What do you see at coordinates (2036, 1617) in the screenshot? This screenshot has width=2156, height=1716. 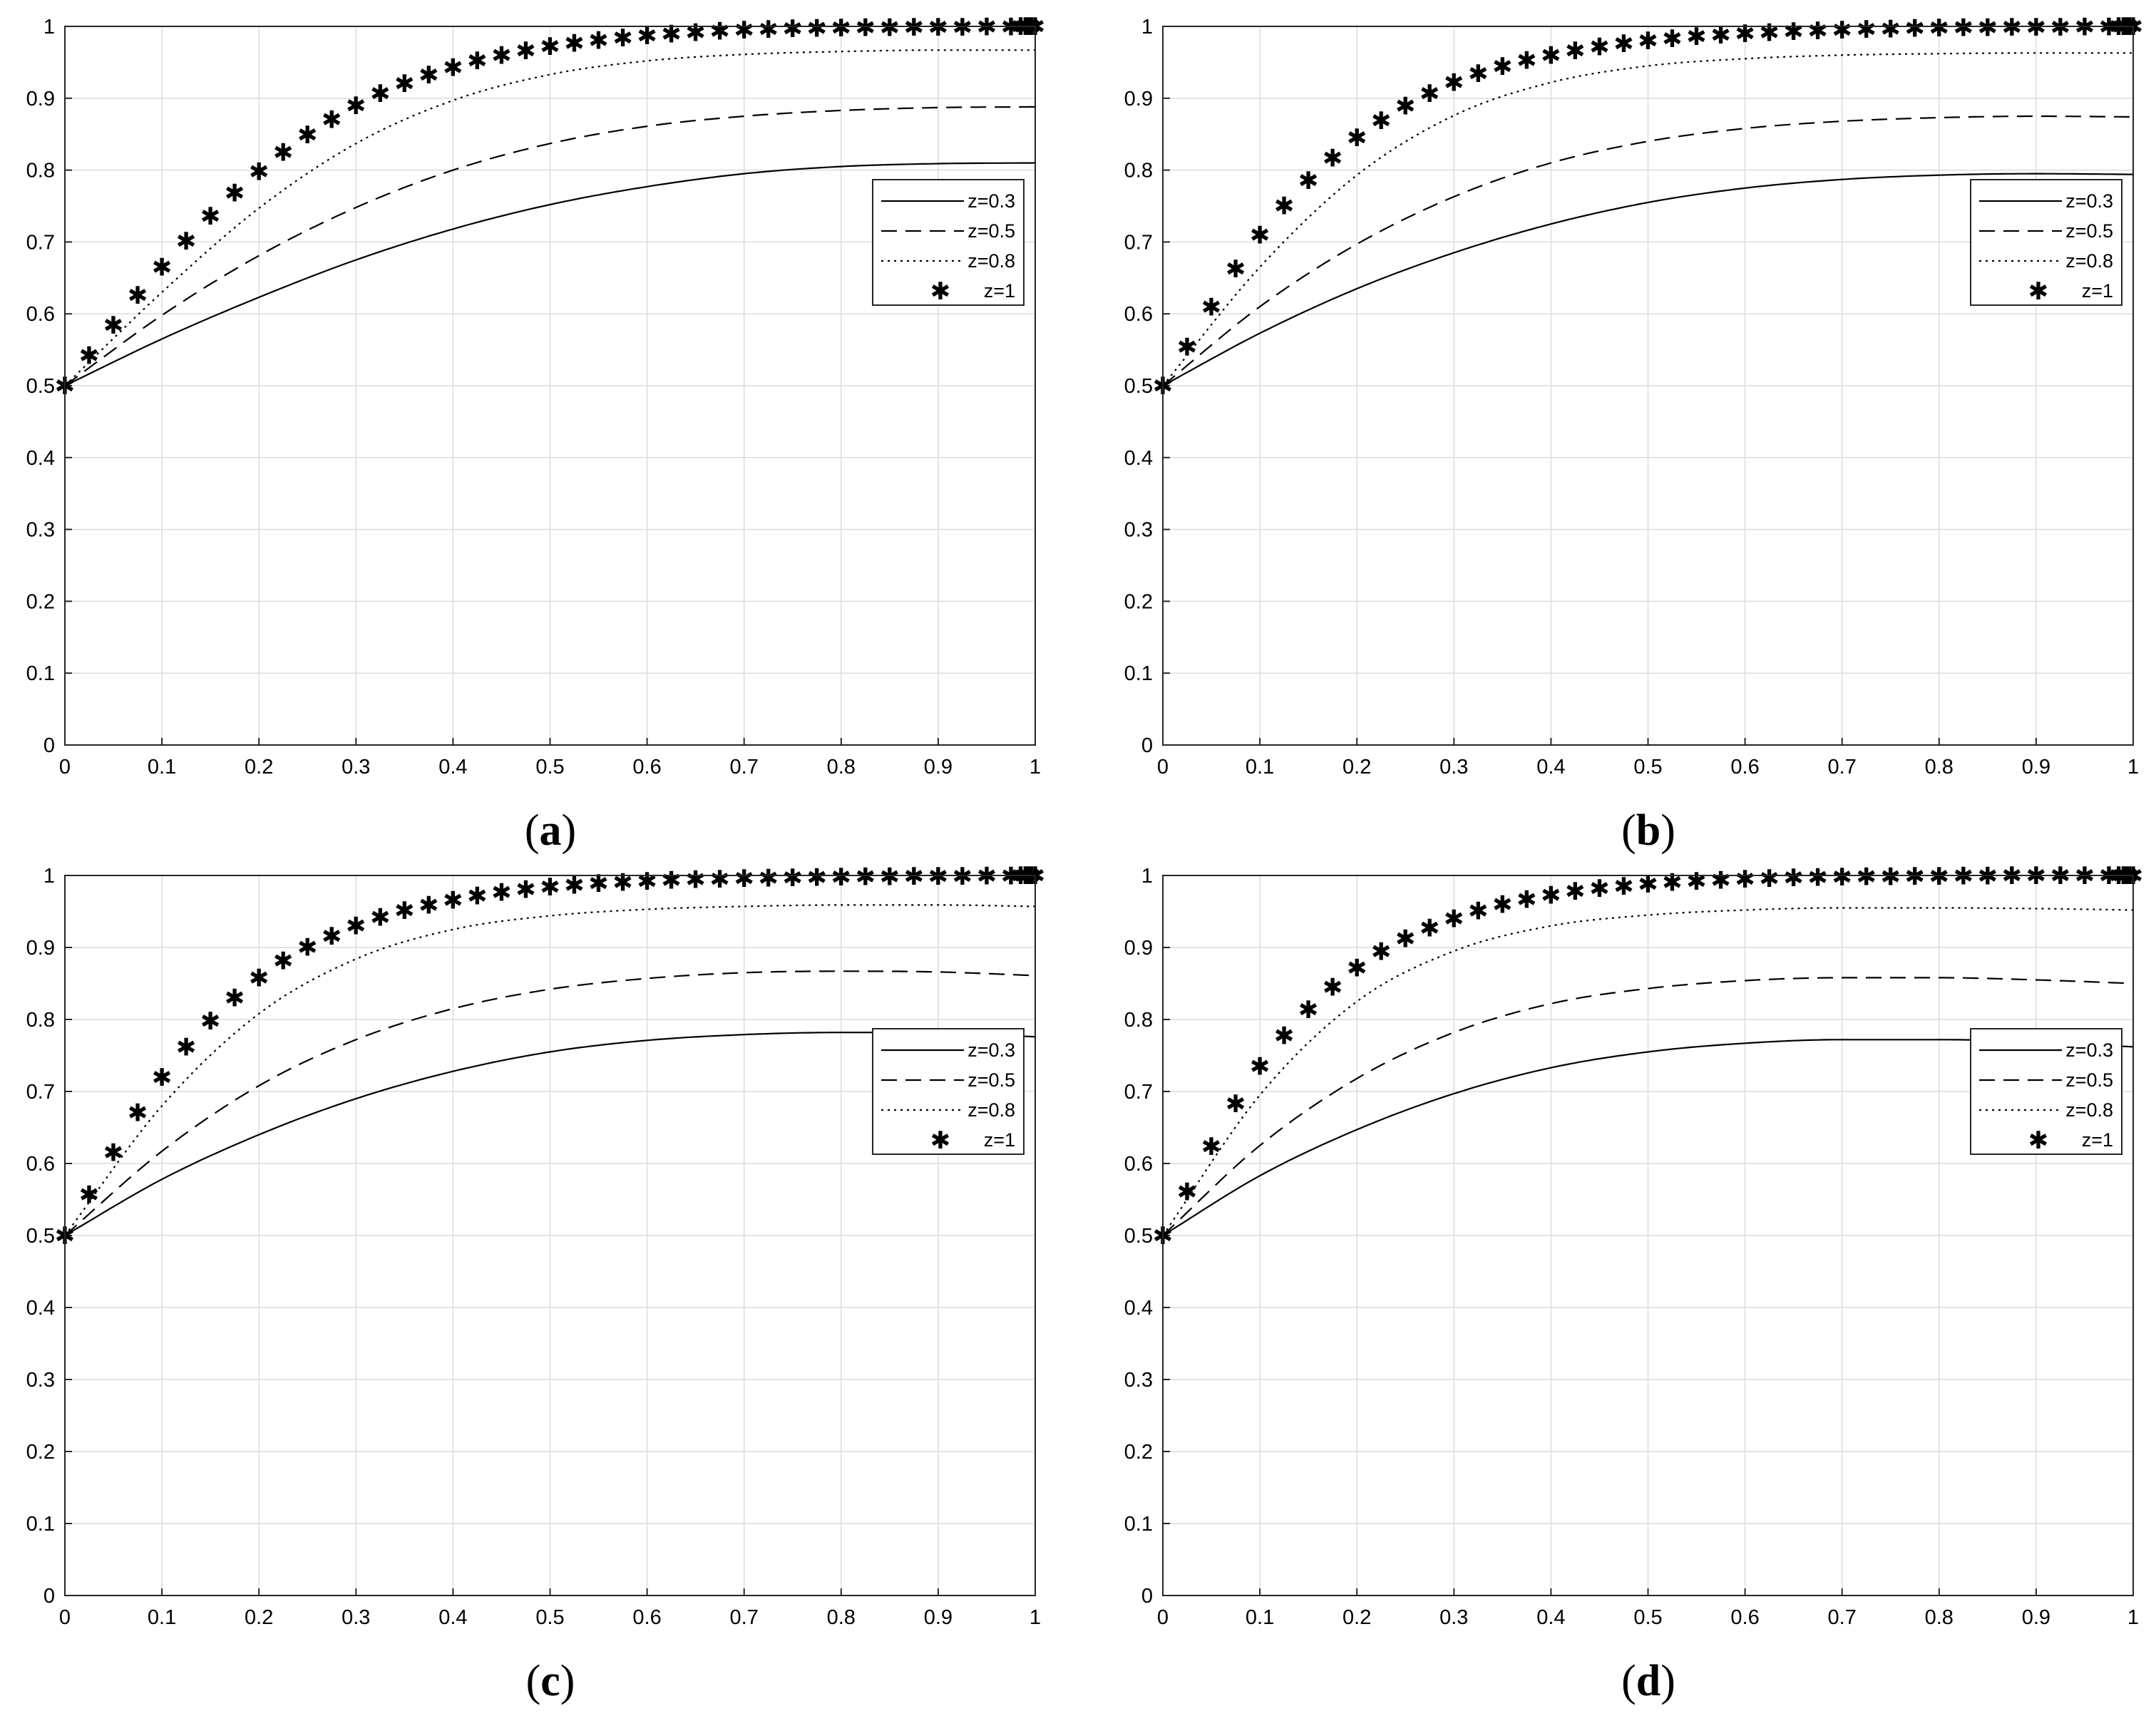 I see `x-tick-label: 0.9` at bounding box center [2036, 1617].